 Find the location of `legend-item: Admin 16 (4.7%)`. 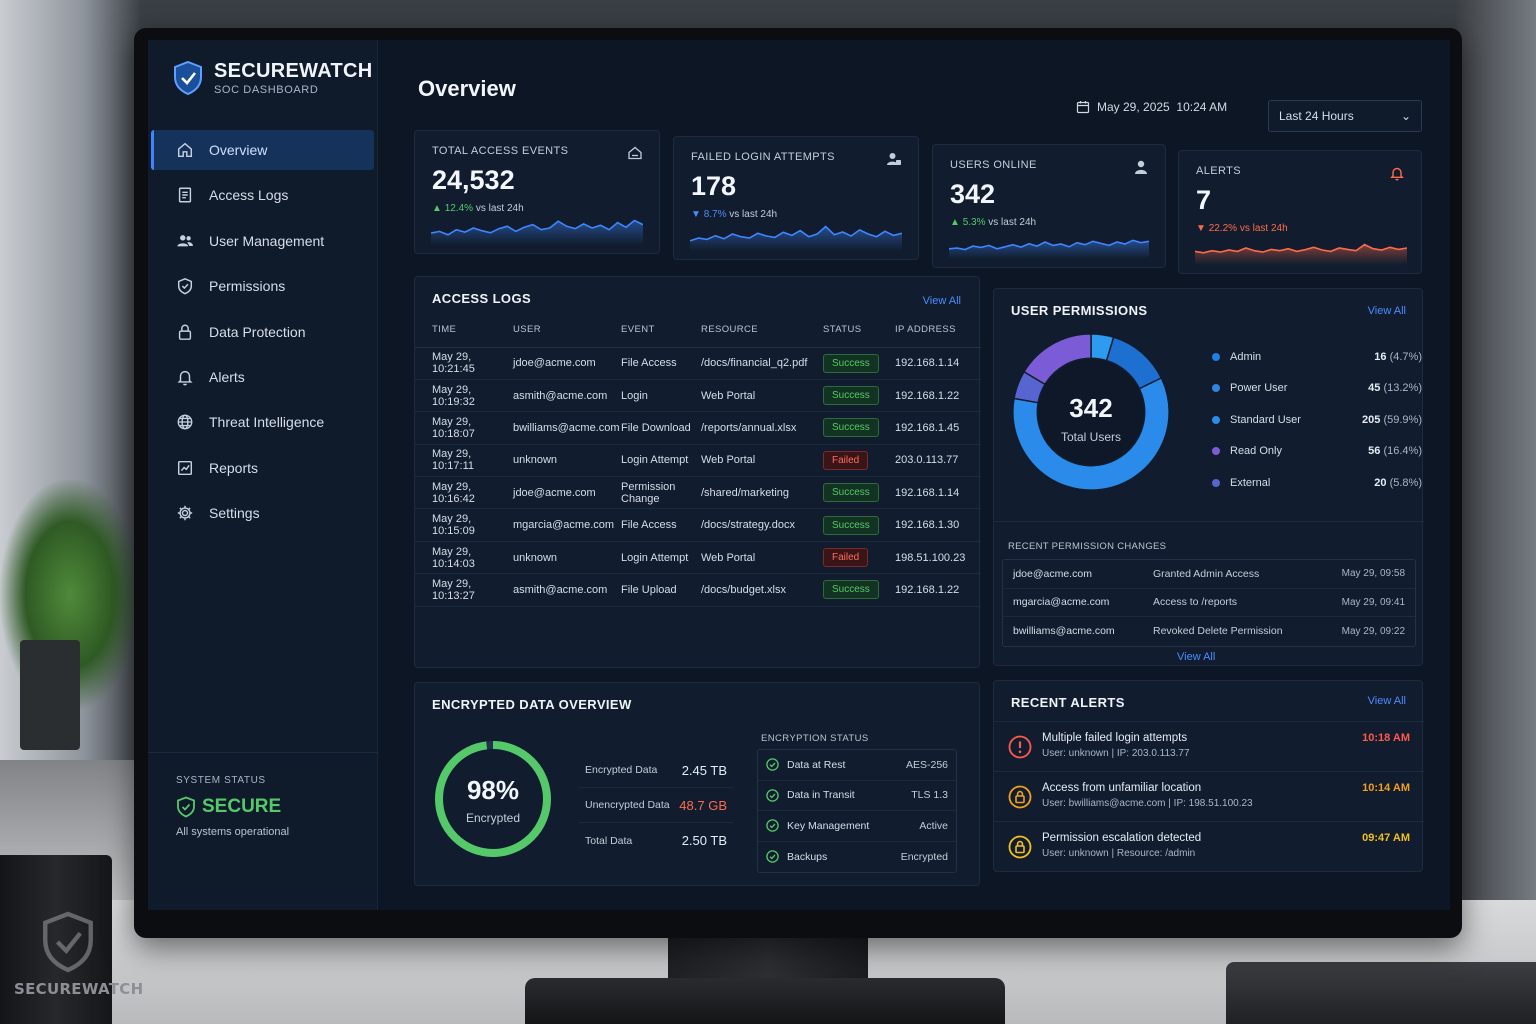

legend-item: Admin 16 (4.7%) is located at coordinates (1317, 357).